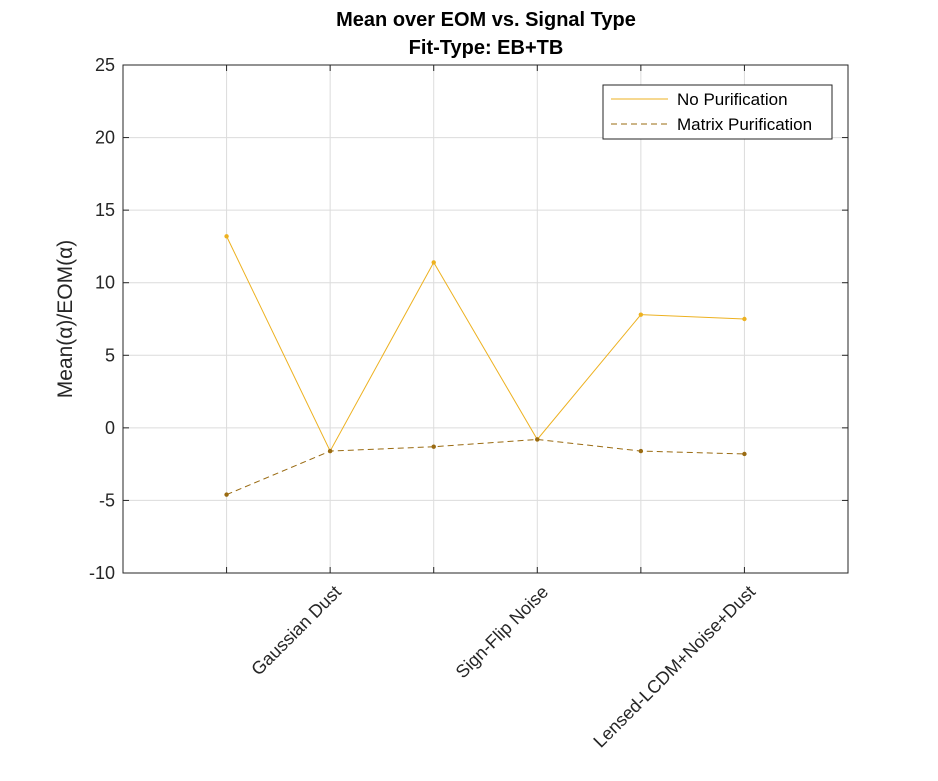  I want to click on x-tick-label: Lensed-LCDM+Noise+Dust, so click(674, 667).